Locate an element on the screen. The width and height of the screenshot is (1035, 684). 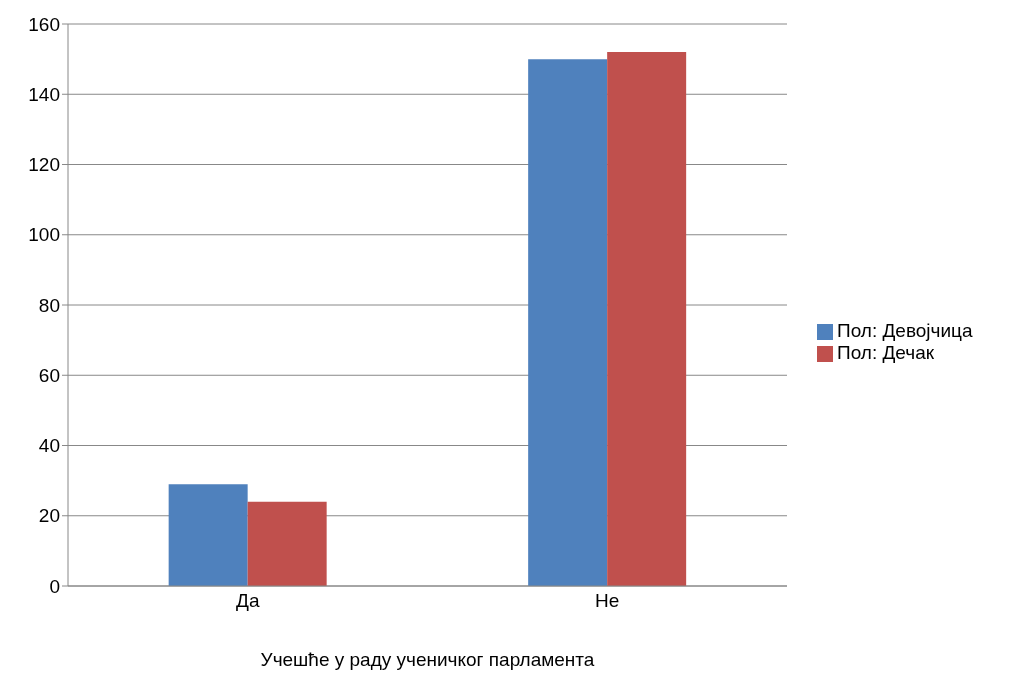
y-tick-label: 40 is located at coordinates (49, 446).